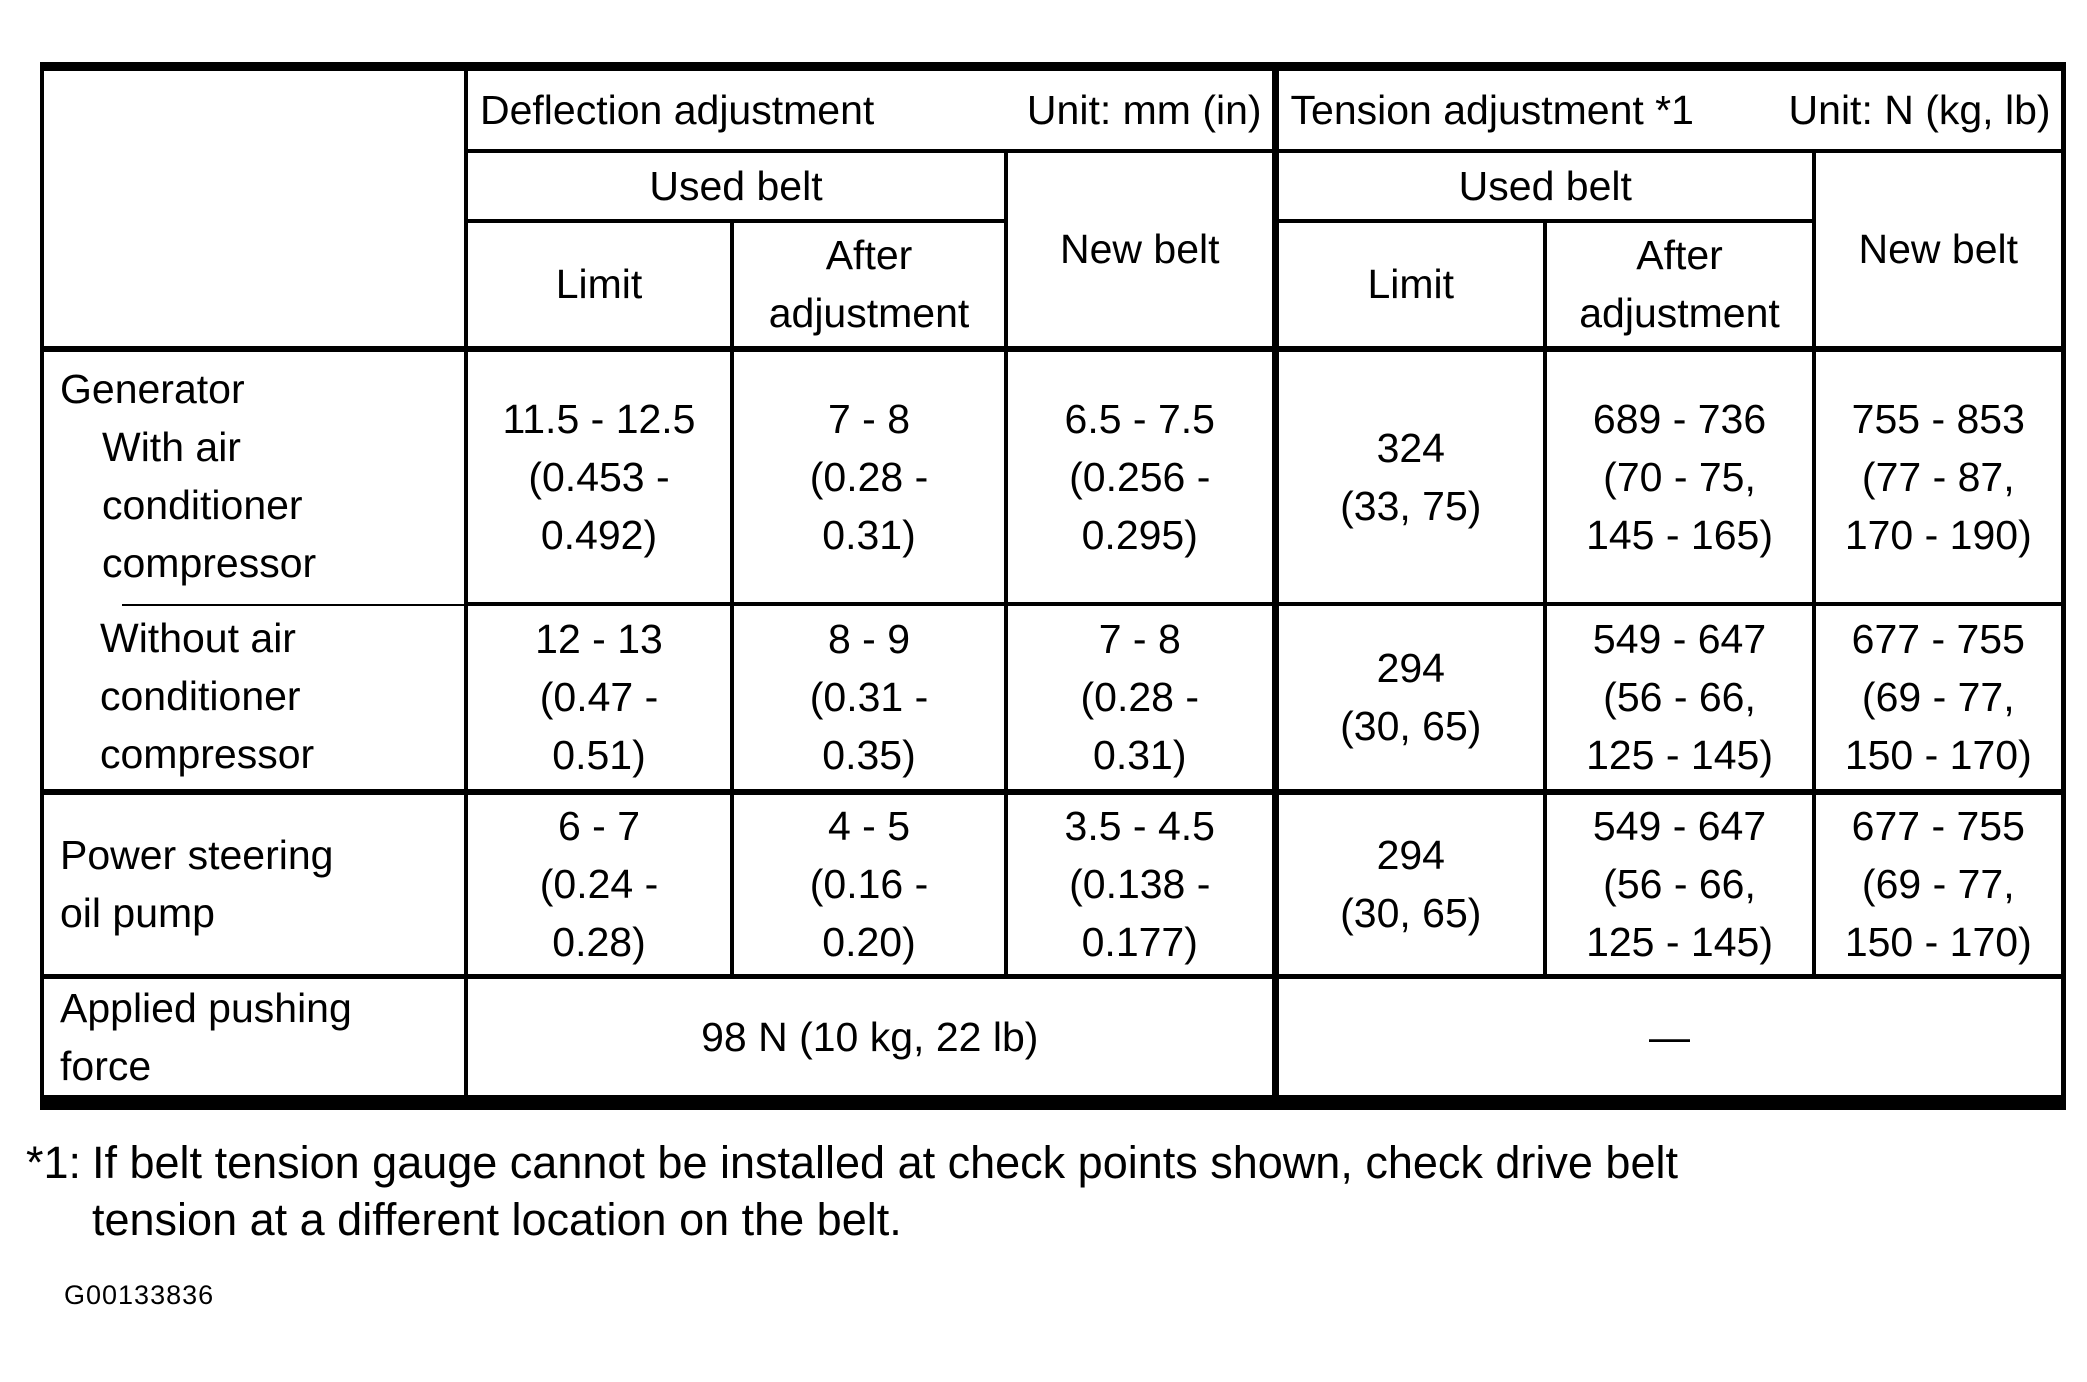  I want to click on cell-defl-limit-generator-ac: 11.5 - 12.5 (0.453 - 0.492), so click(599, 476).